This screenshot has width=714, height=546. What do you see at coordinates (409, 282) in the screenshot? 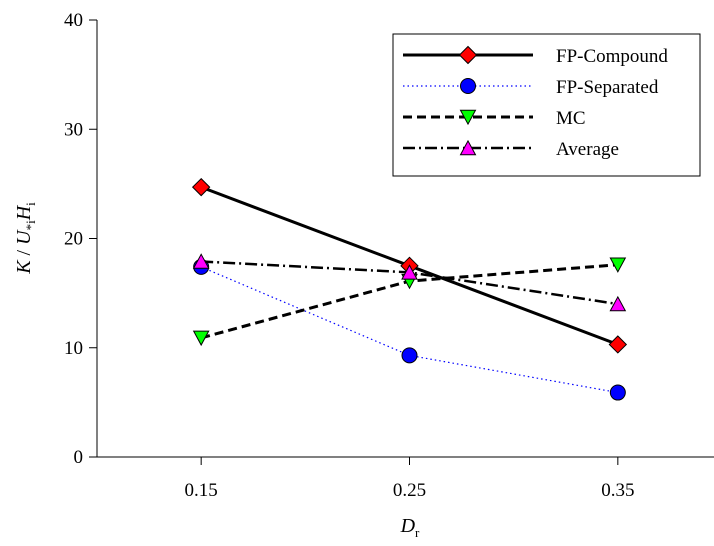
I see `series-average` at bounding box center [409, 282].